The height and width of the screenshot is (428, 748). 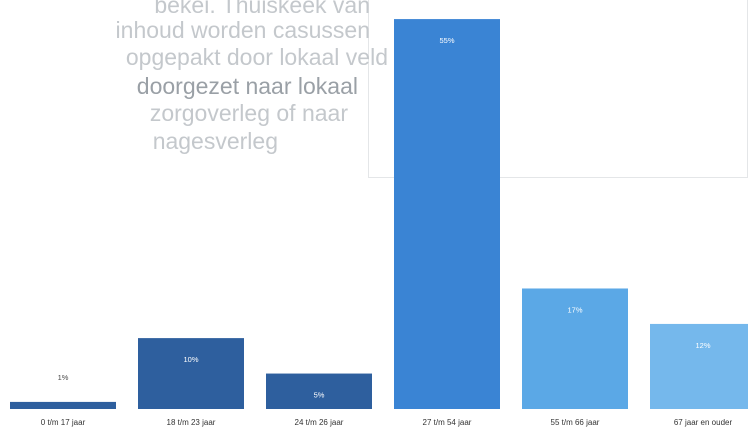 What do you see at coordinates (63, 377) in the screenshot?
I see `data-label-0: 1%` at bounding box center [63, 377].